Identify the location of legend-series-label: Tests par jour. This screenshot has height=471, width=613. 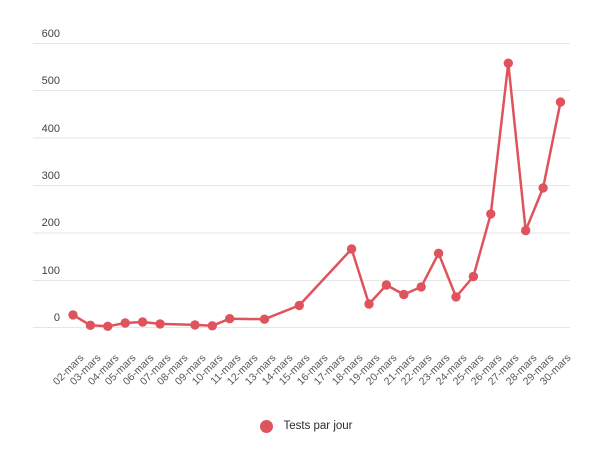
(318, 426).